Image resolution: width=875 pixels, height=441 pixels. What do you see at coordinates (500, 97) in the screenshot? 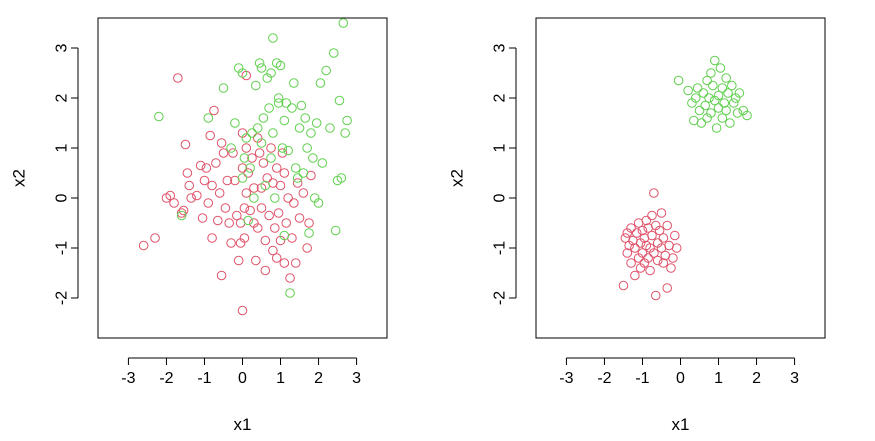
I see `y-tick-label: 2` at bounding box center [500, 97].